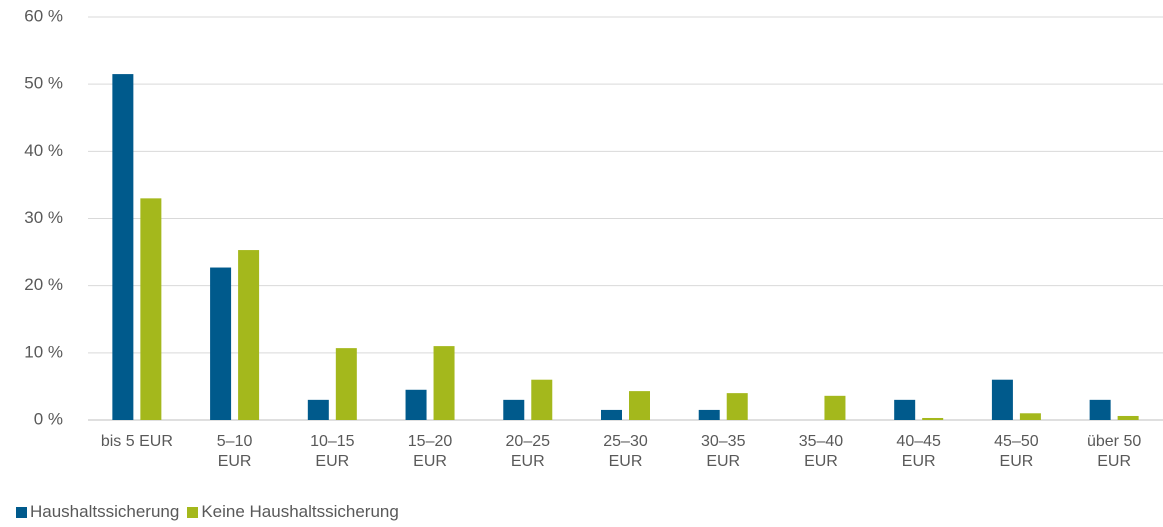  I want to click on x-tick-label: 10–15 EUR, so click(332, 451).